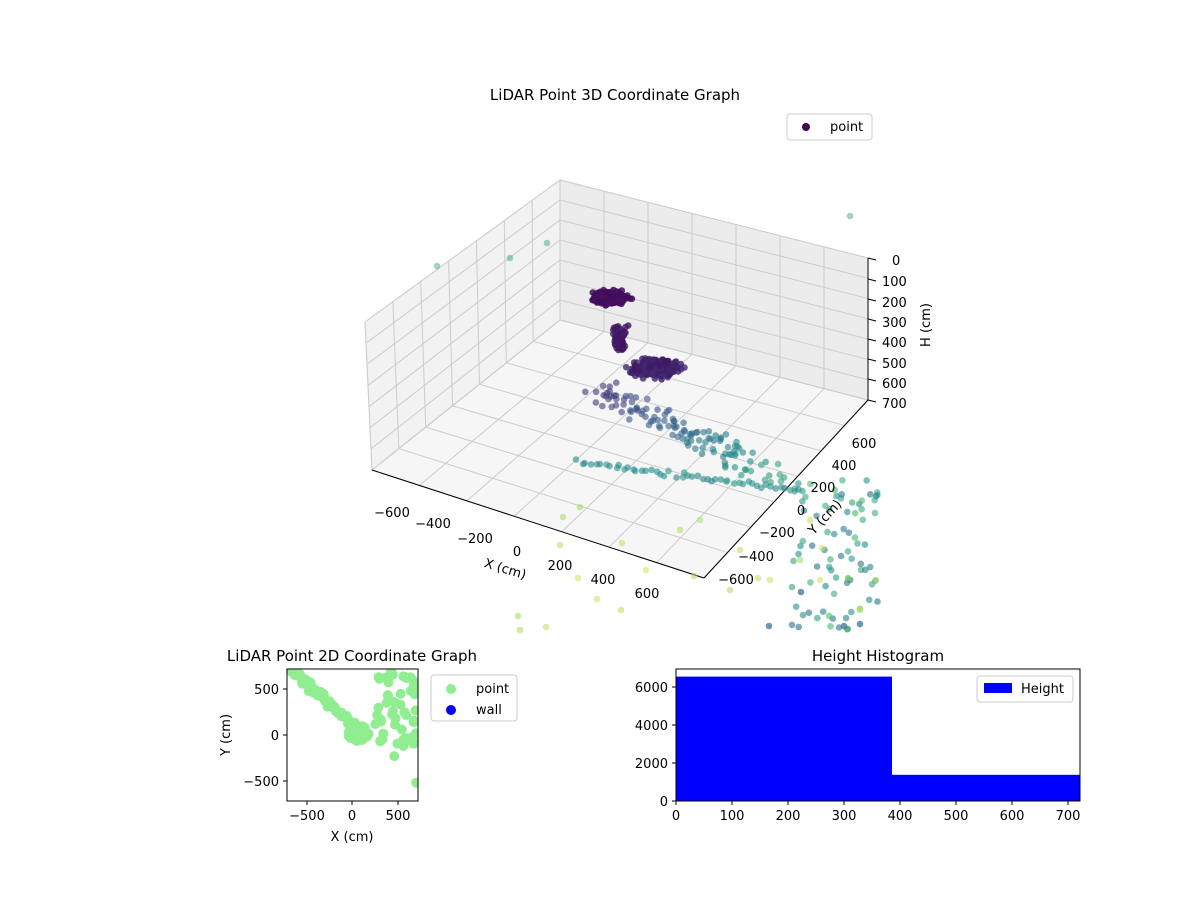 This screenshot has height=900, width=1200. Describe the element at coordinates (878, 656) in the screenshot. I see `histogram-title: Height Histogram` at that location.